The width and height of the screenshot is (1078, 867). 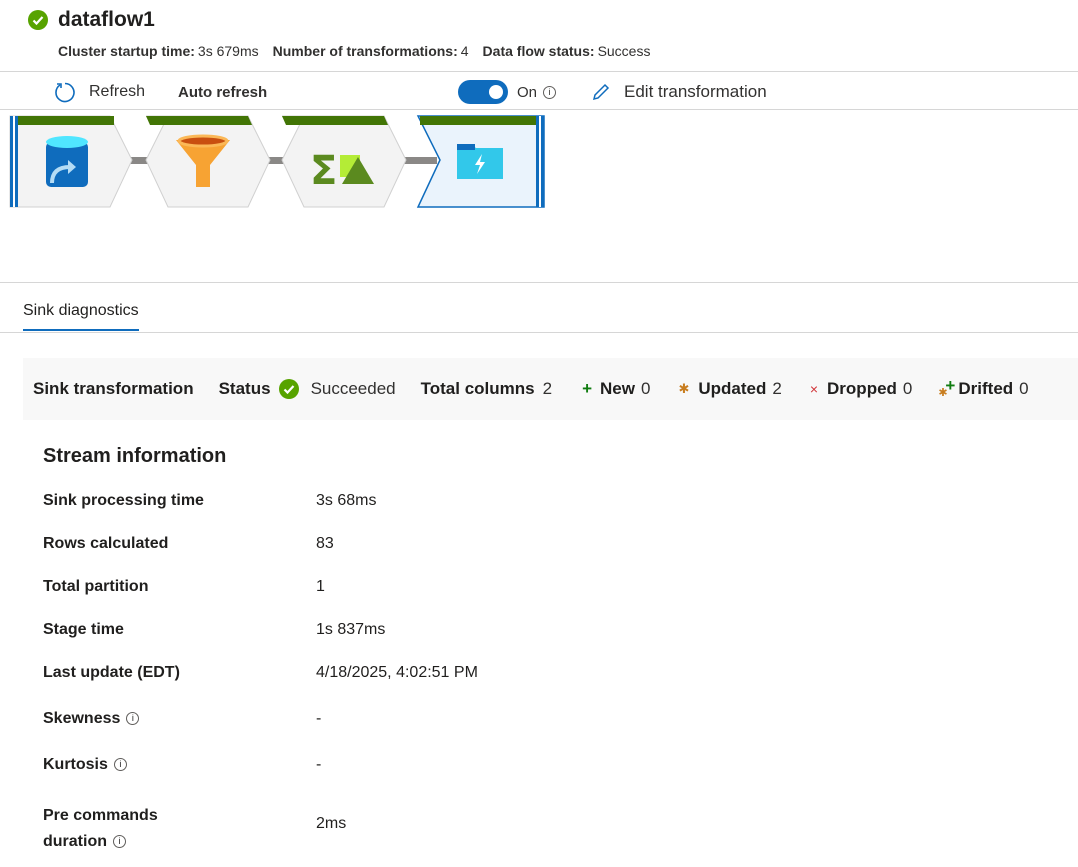 I want to click on page-title: dataflow1, so click(x=106, y=19).